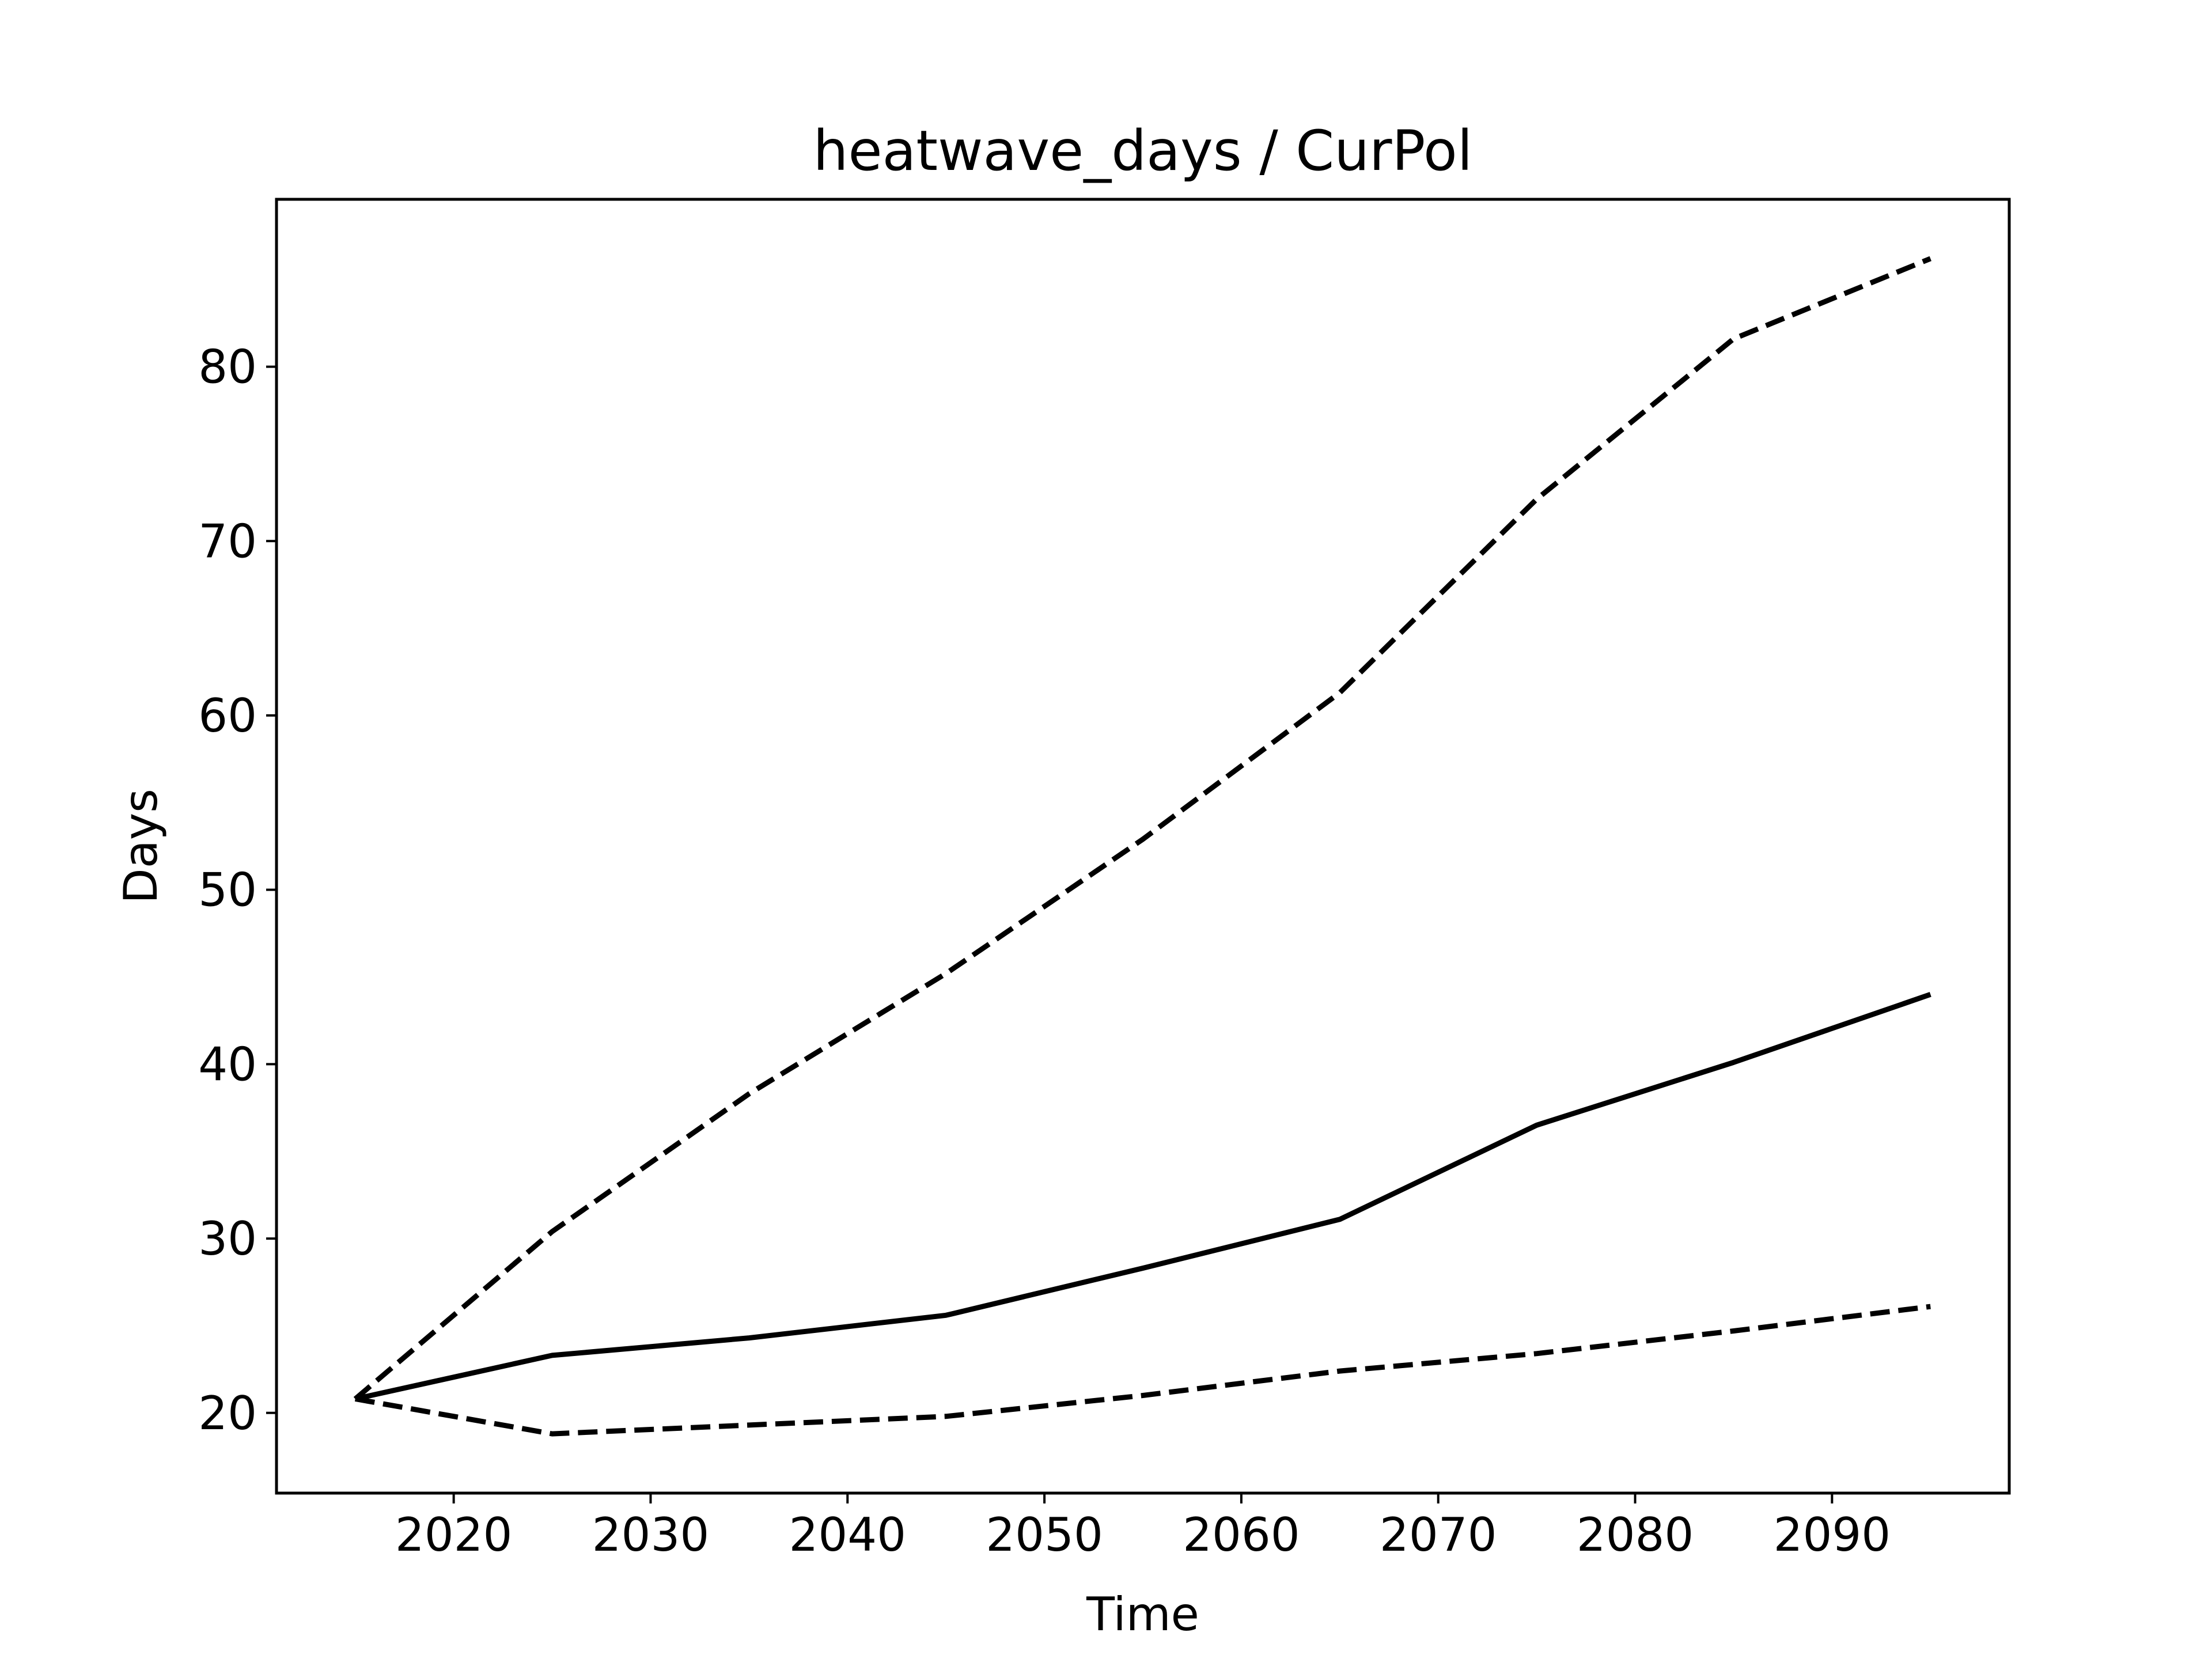 This screenshot has height=1659, width=2212. I want to click on y-tick-label: 70, so click(227, 541).